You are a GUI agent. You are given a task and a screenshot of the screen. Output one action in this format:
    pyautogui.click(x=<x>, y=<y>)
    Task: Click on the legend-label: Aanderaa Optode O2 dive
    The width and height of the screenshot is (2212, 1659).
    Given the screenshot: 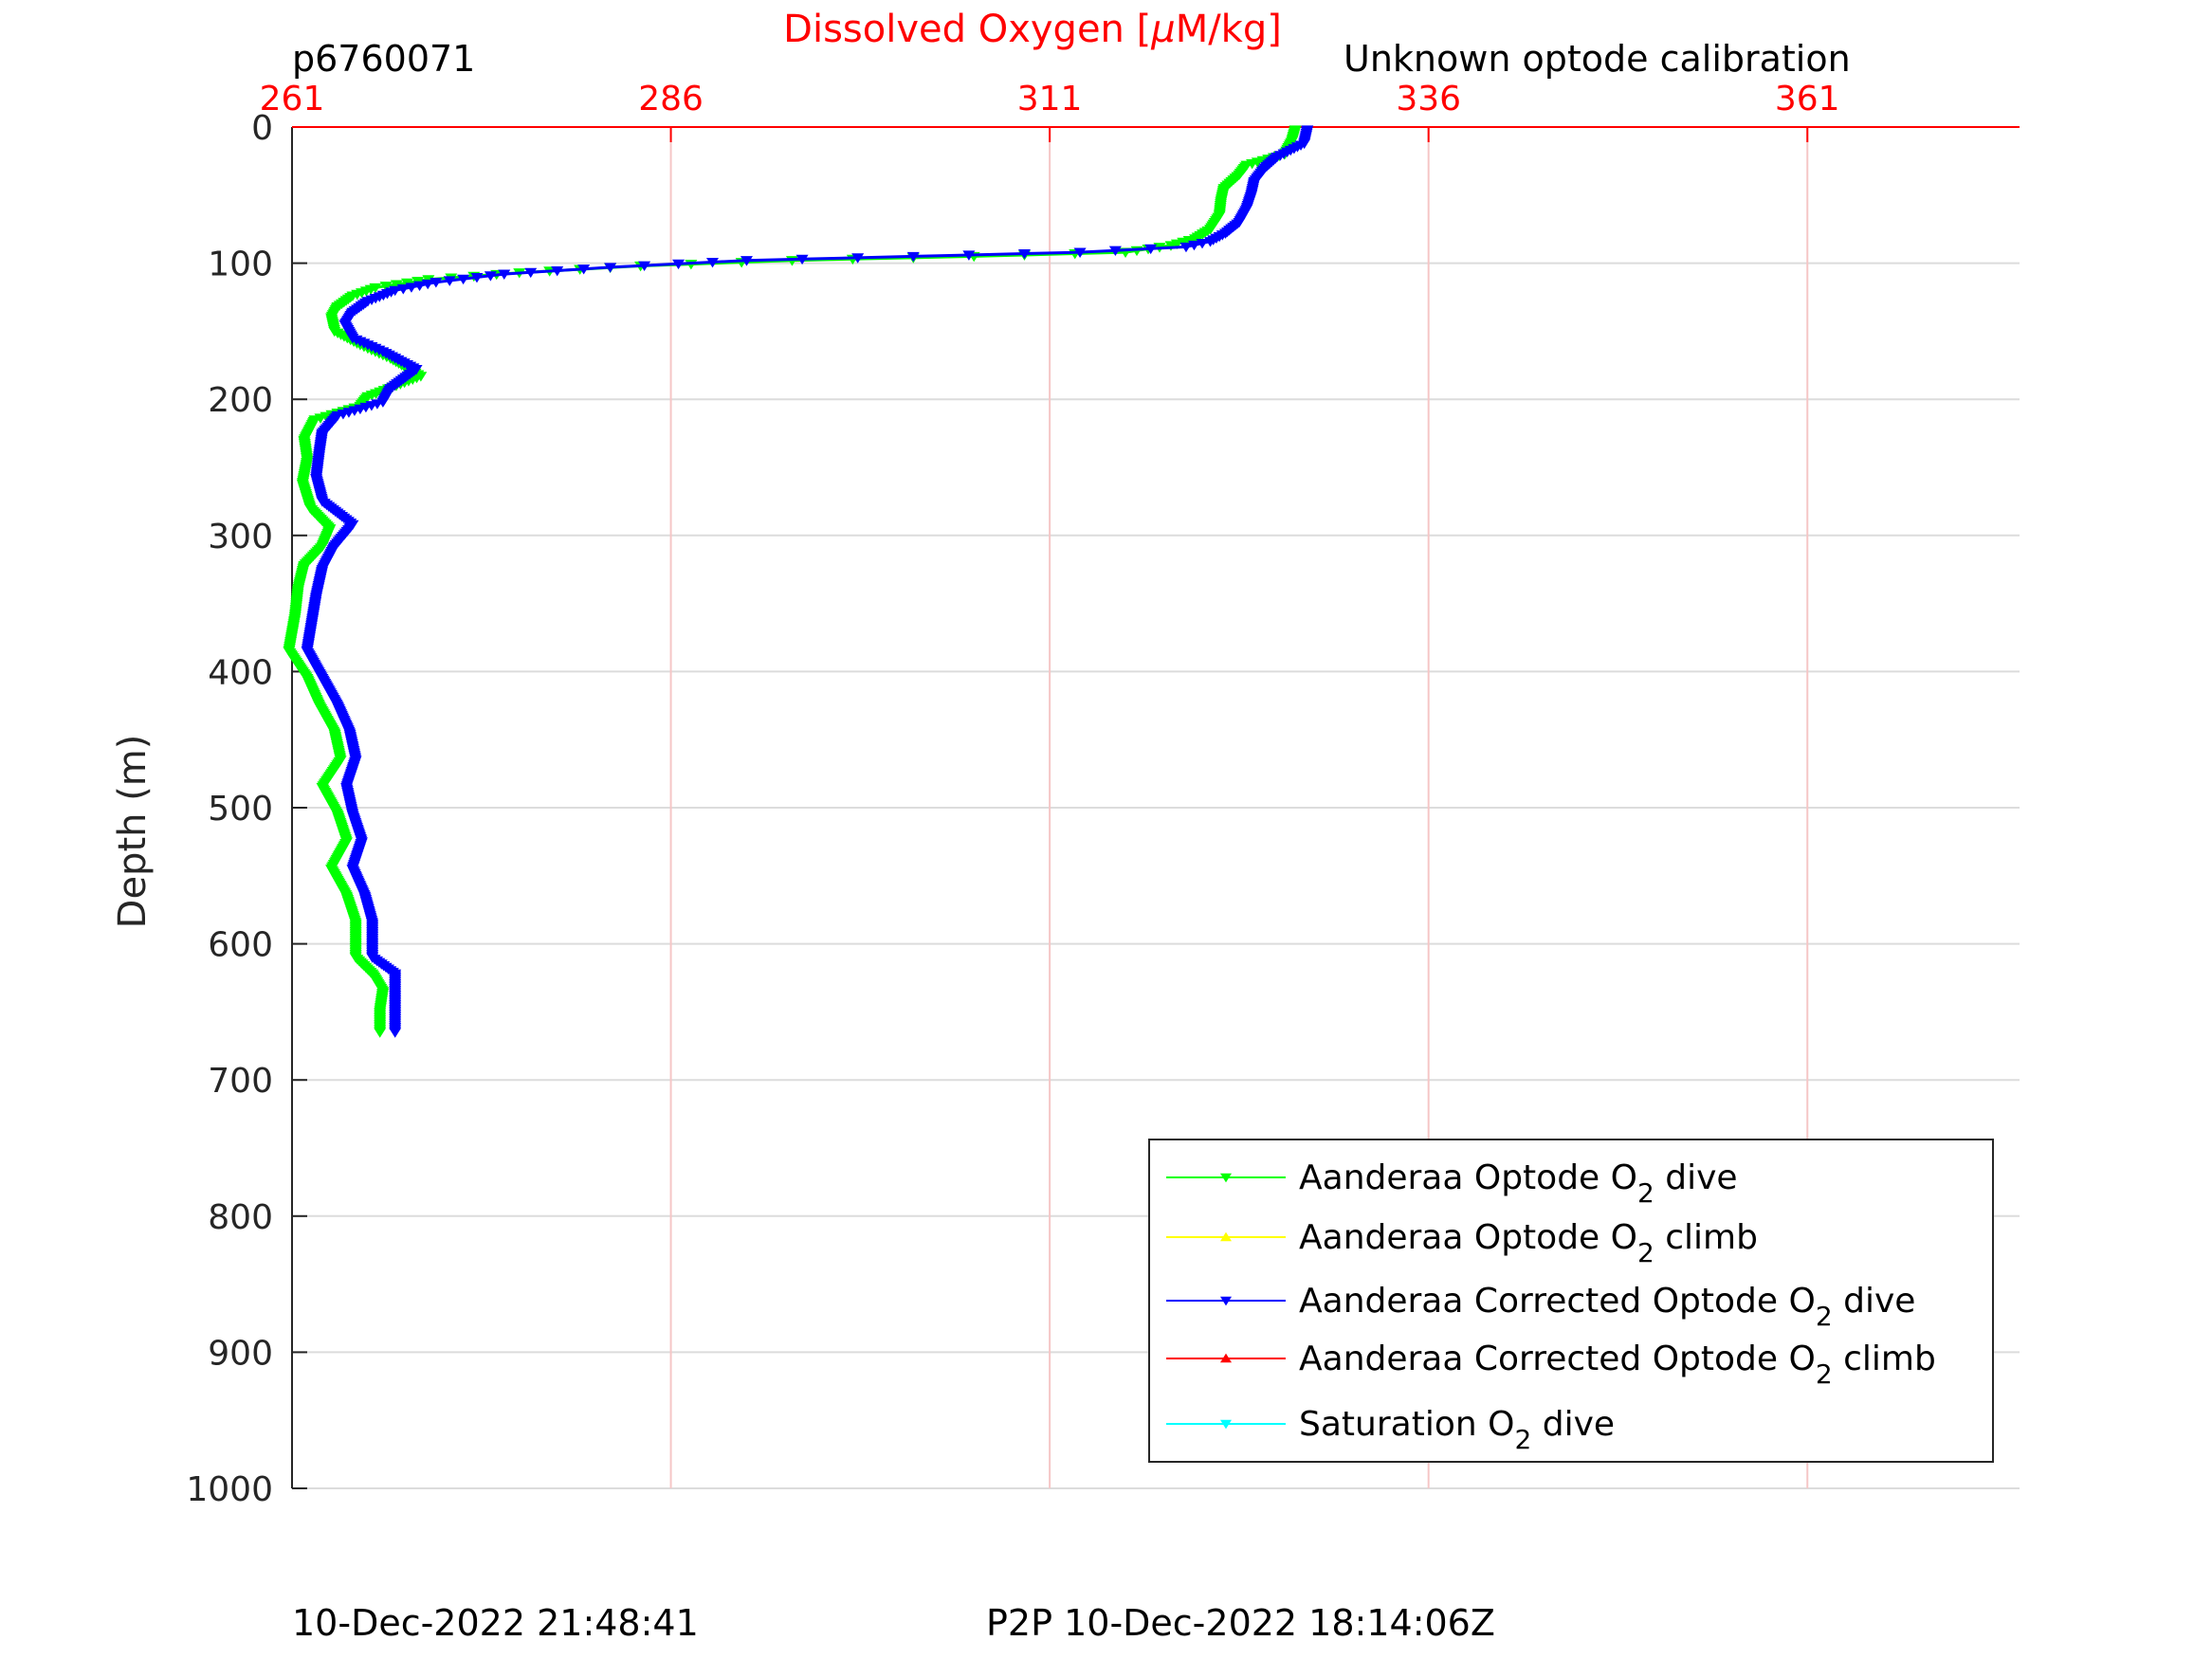 What is the action you would take?
    pyautogui.click(x=1518, y=1183)
    